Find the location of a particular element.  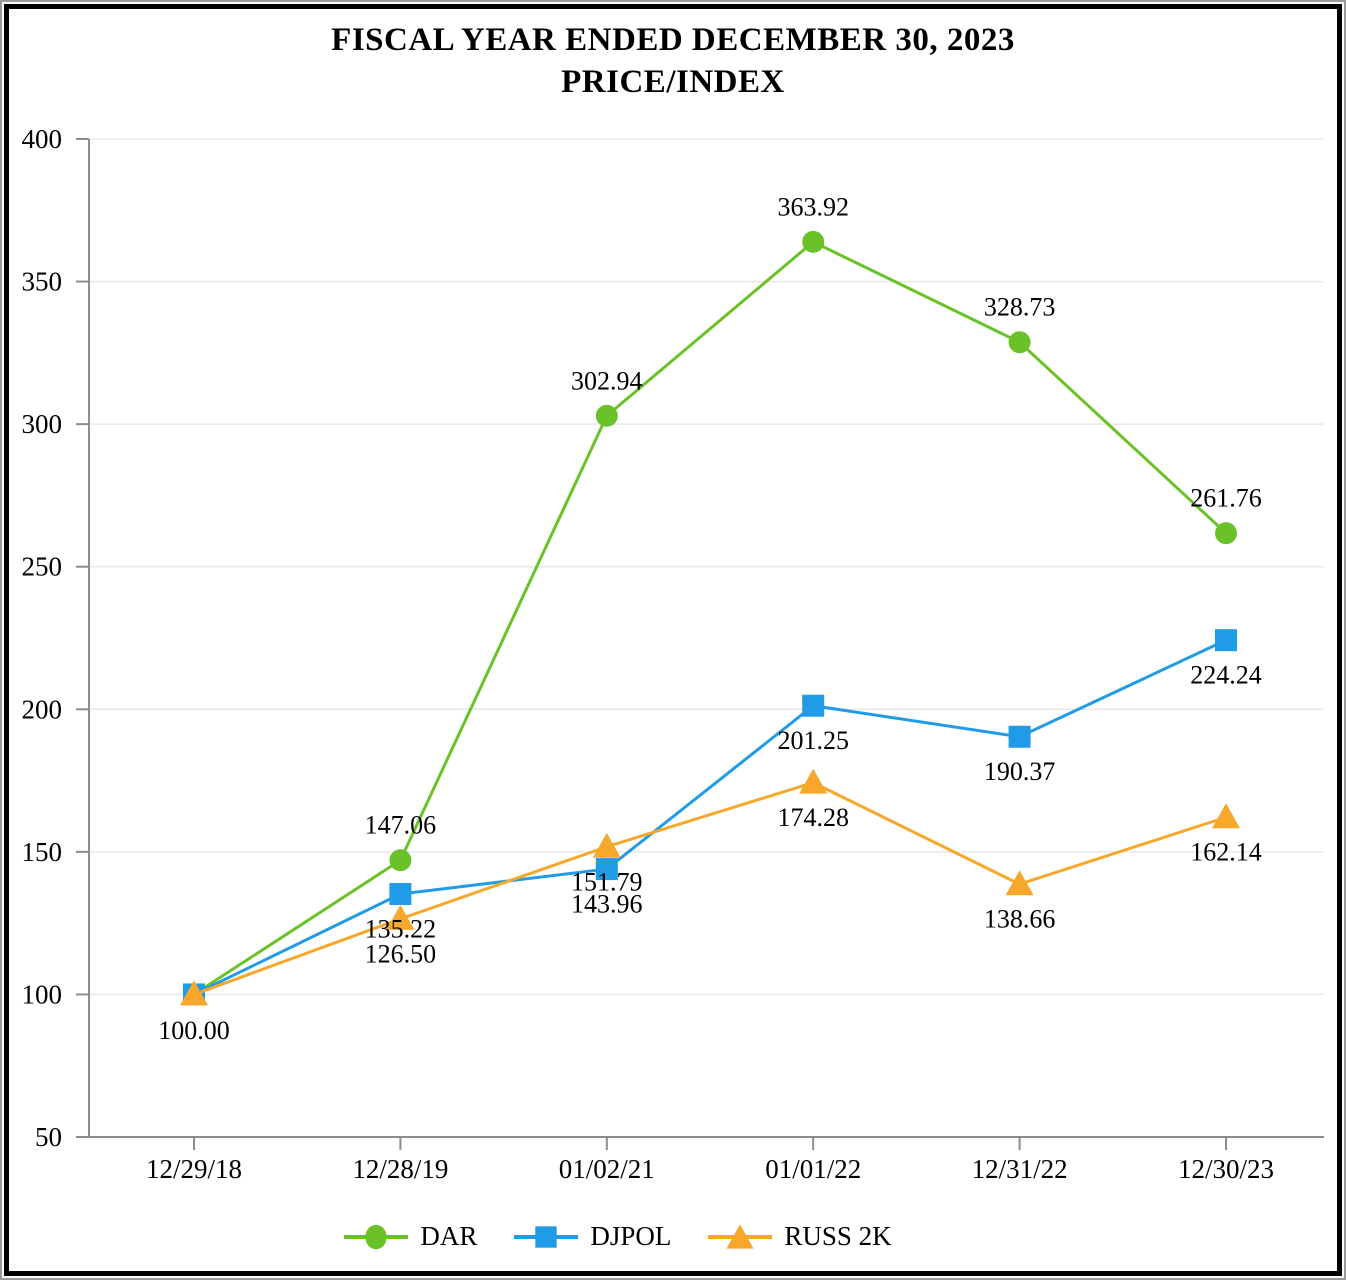

point-label: 147.06 is located at coordinates (401, 825).